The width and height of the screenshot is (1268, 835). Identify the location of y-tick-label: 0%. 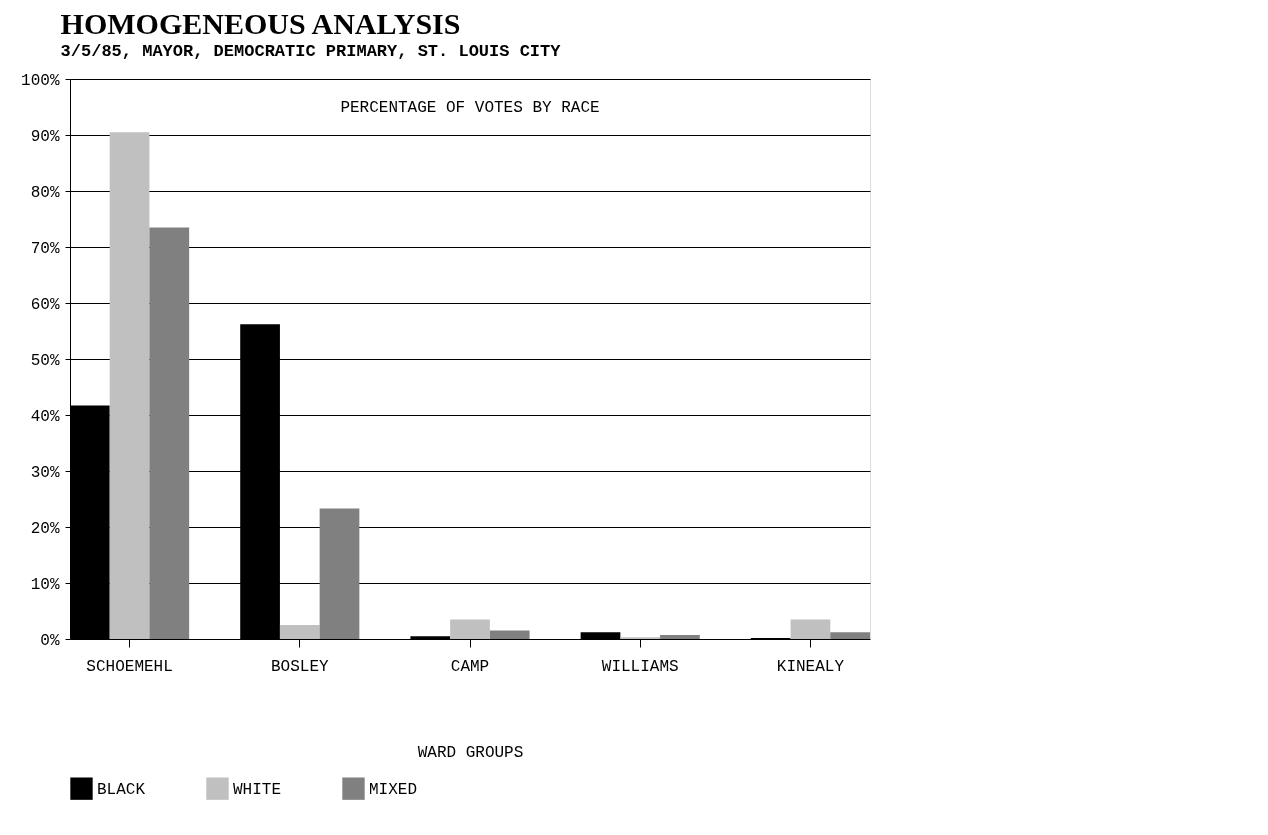
(50, 640).